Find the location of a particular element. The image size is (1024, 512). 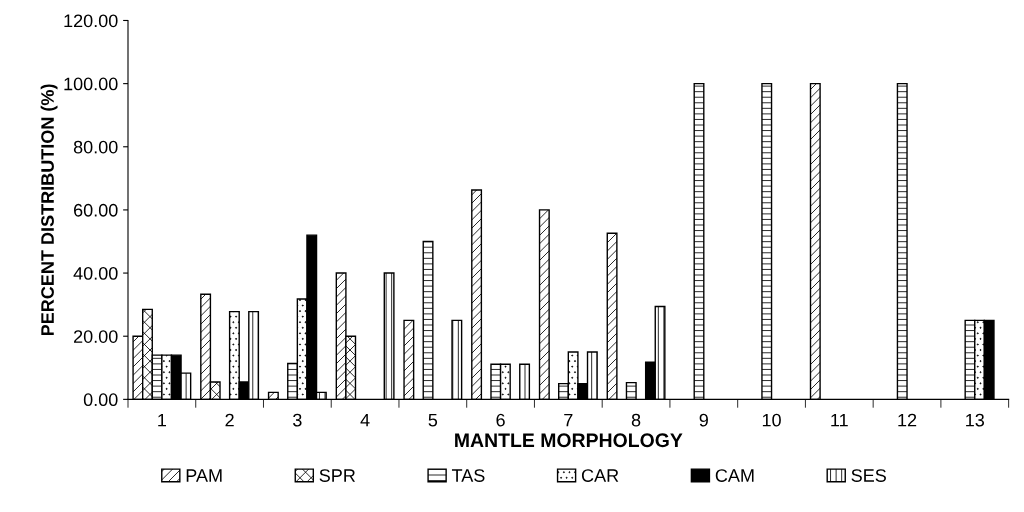

legend-label: TAS is located at coordinates (468, 475).